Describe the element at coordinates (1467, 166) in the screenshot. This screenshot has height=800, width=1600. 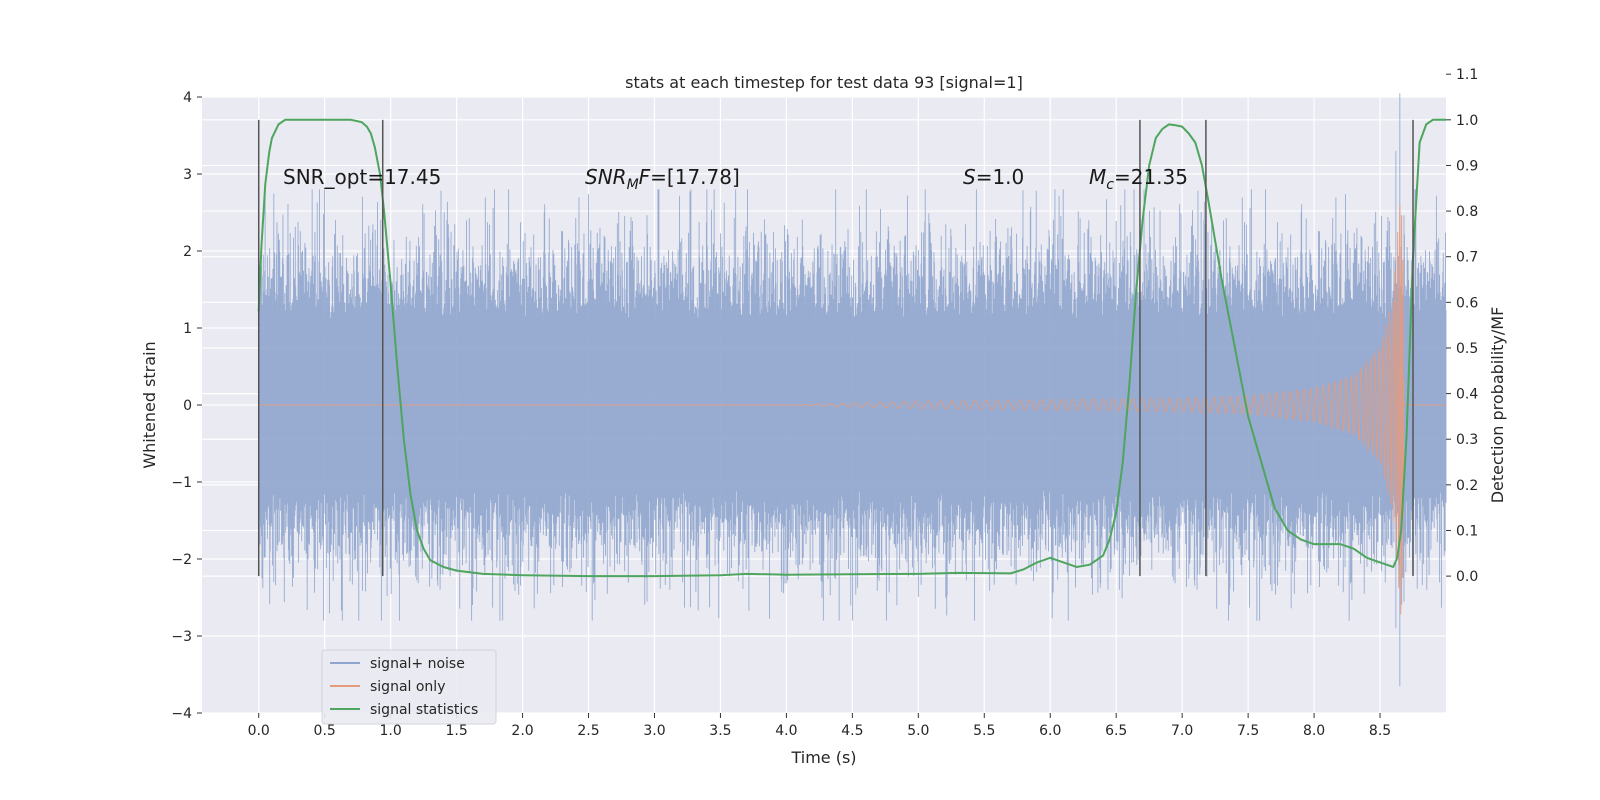
I see `y2-tick-label: 0.9` at that location.